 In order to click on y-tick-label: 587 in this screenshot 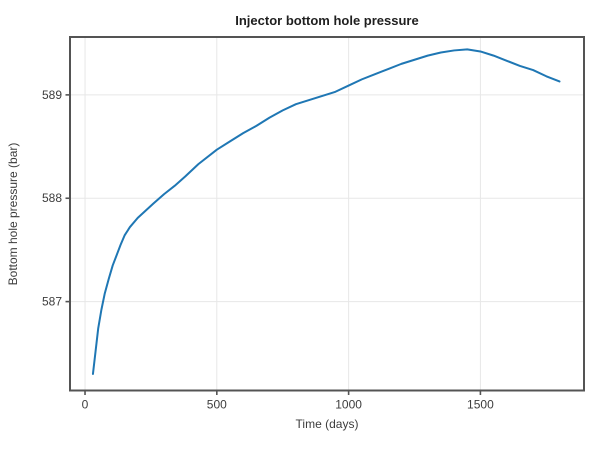, I will do `click(52, 302)`.